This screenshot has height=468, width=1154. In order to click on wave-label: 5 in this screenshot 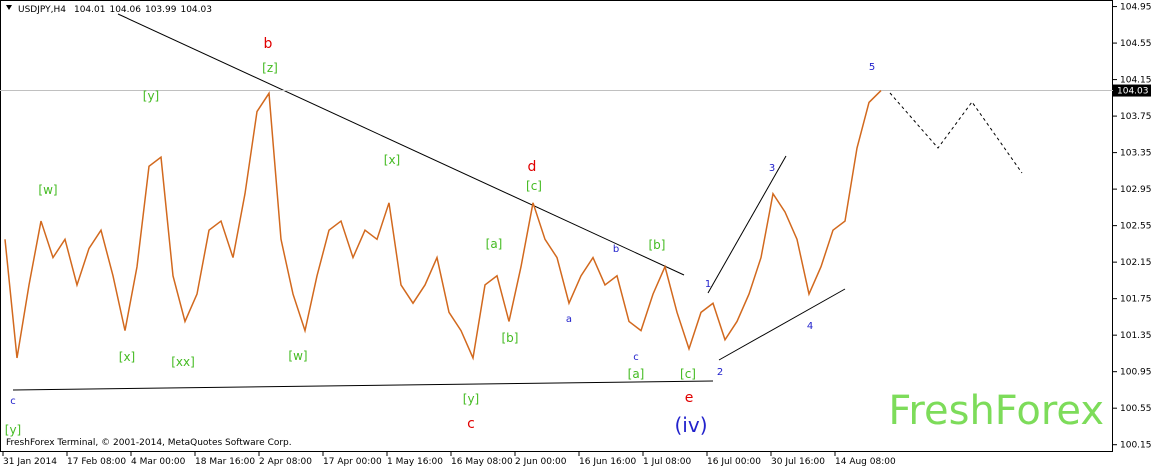, I will do `click(872, 67)`.